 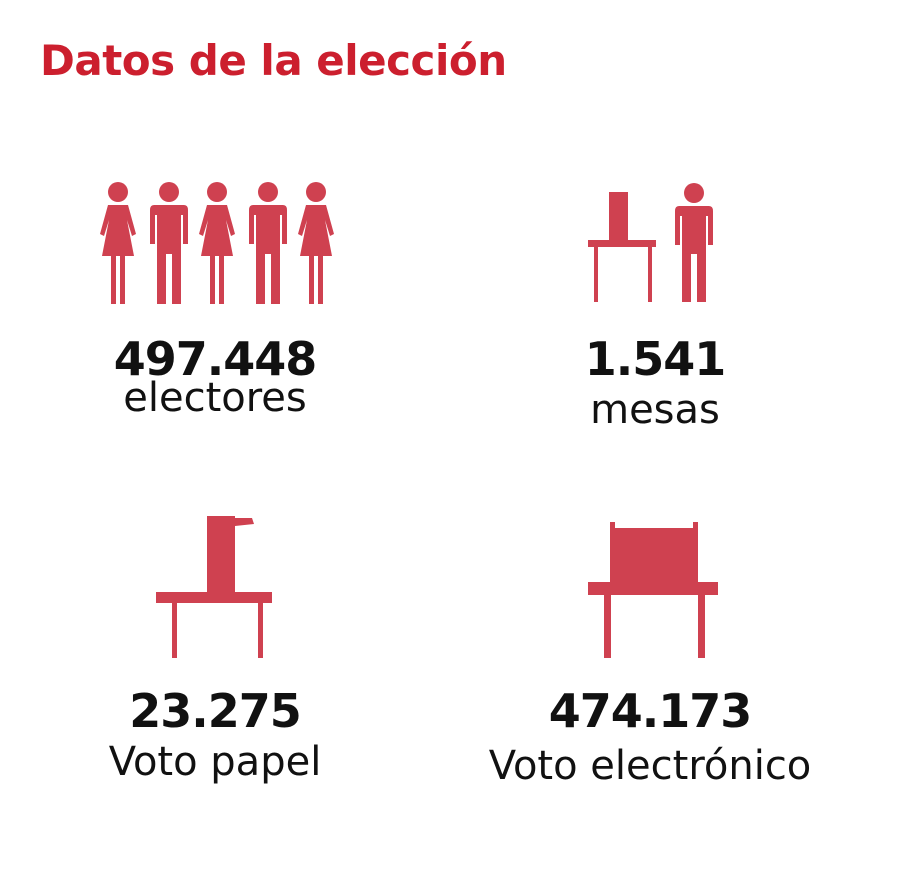 I want to click on electores-label: electores, so click(x=215, y=398).